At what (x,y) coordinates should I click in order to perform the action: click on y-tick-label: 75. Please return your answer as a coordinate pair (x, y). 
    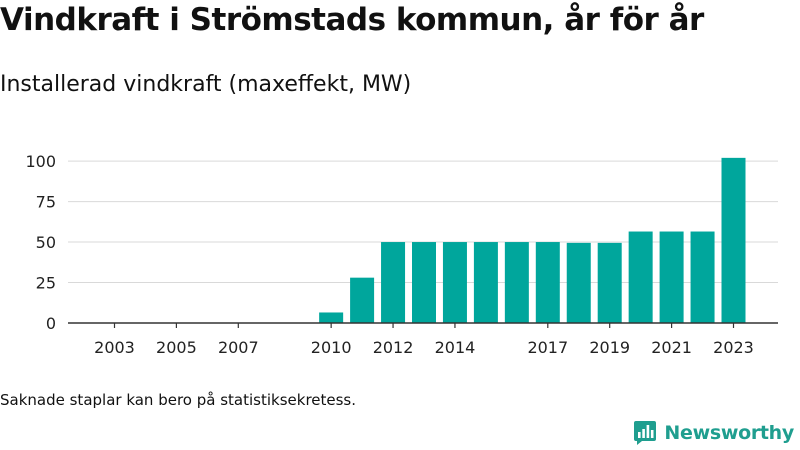
    Looking at the image, I should click on (46, 202).